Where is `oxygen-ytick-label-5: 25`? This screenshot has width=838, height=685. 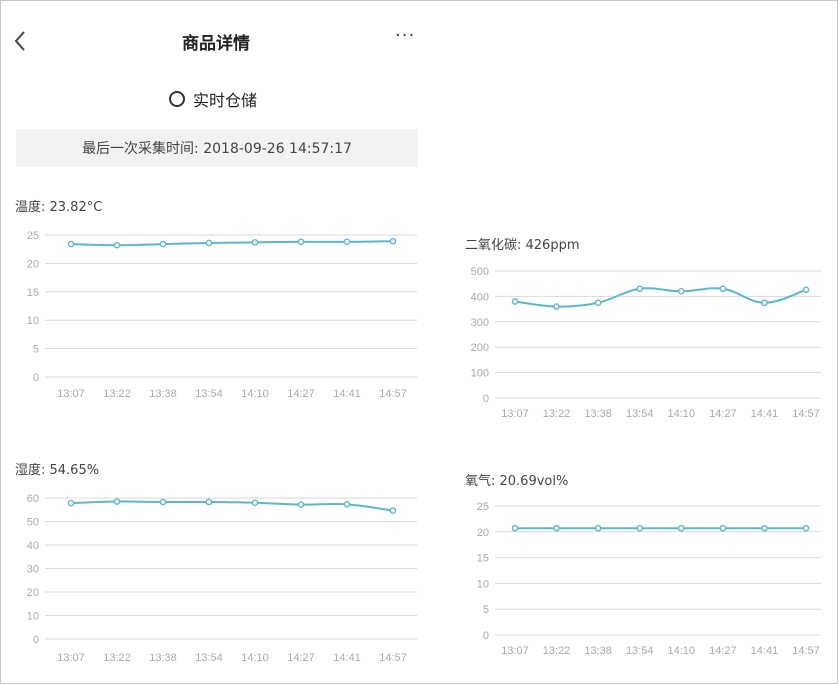 oxygen-ytick-label-5: 25 is located at coordinates (483, 507).